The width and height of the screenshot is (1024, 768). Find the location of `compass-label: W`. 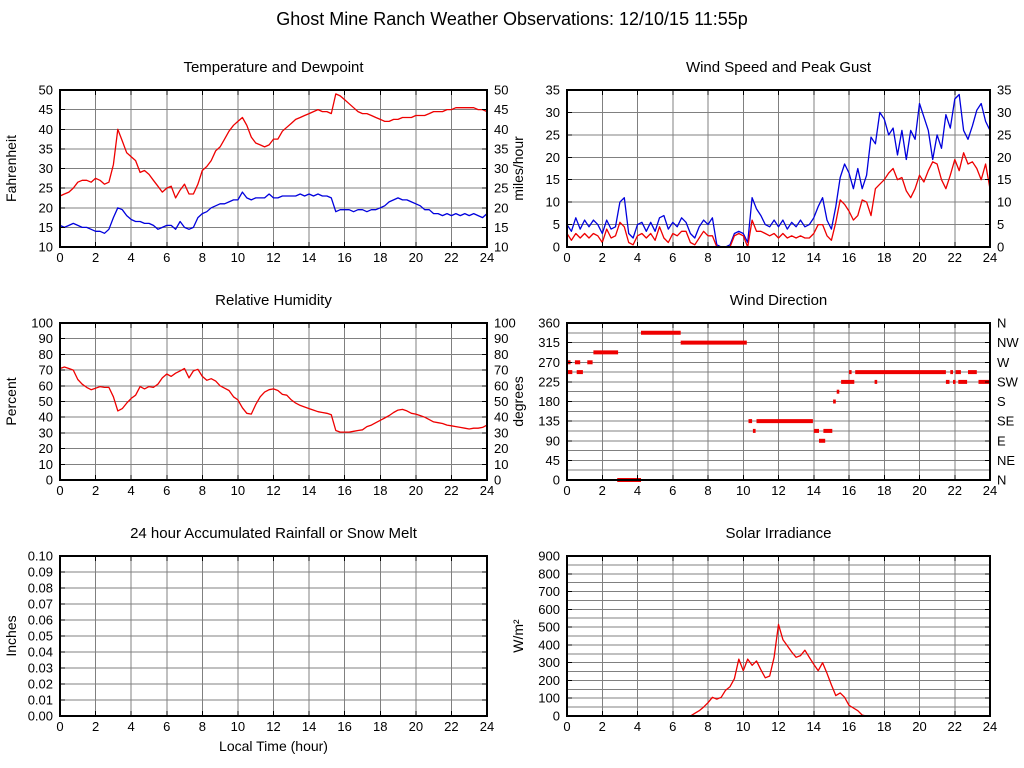

compass-label: W is located at coordinates (1003, 362).